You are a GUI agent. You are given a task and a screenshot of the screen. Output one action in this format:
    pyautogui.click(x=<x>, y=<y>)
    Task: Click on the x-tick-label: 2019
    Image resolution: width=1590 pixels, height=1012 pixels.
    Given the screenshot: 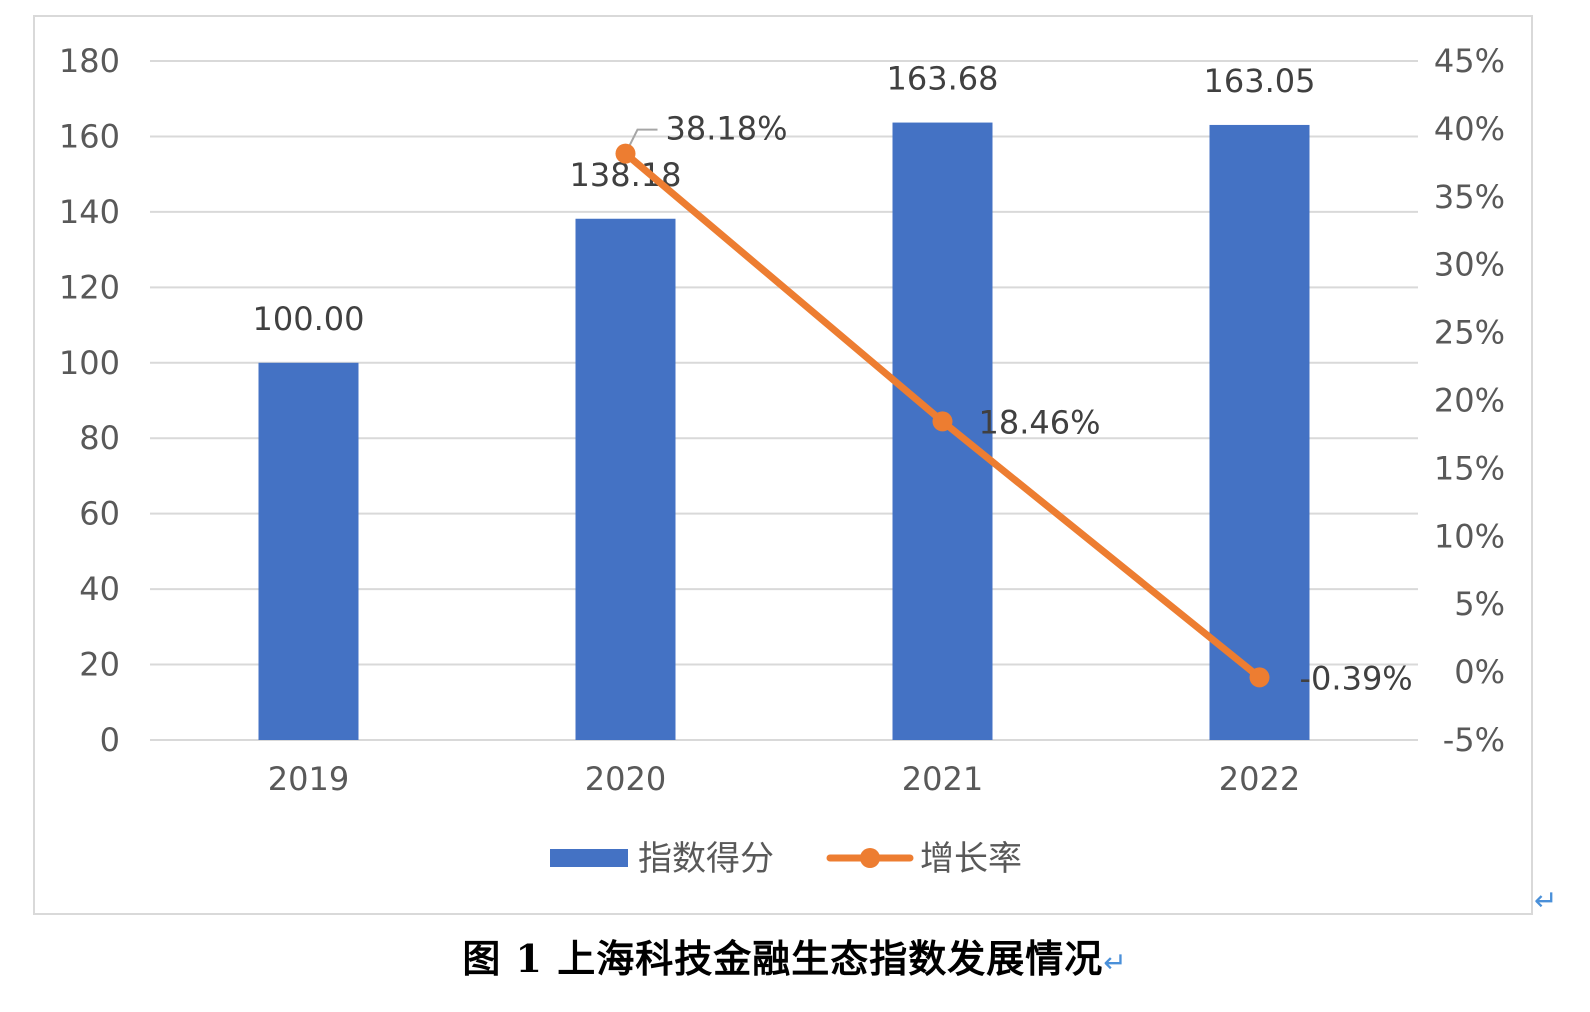 What is the action you would take?
    pyautogui.click(x=308, y=779)
    